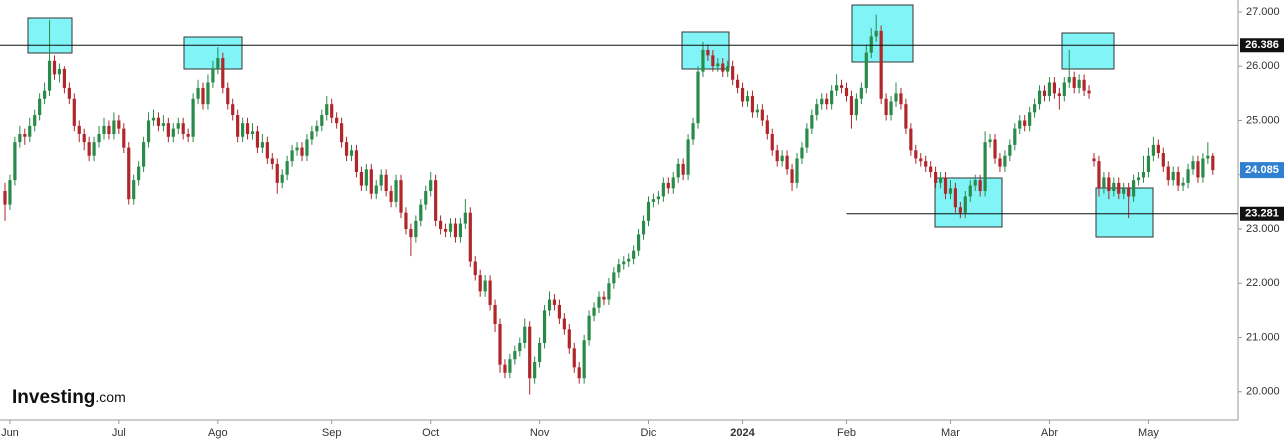 The image size is (1287, 444). What do you see at coordinates (332, 433) in the screenshot?
I see `x-tick-label: Sep` at bounding box center [332, 433].